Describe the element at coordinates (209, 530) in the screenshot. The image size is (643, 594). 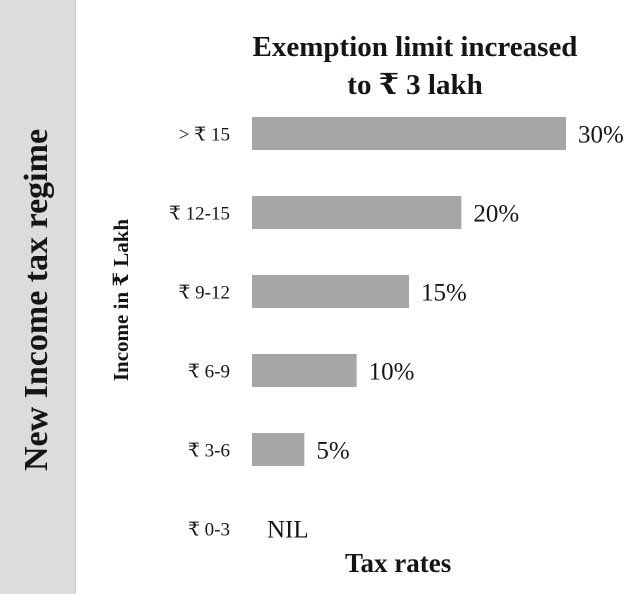
I see `y-tick-label: ₹ 0-3` at that location.